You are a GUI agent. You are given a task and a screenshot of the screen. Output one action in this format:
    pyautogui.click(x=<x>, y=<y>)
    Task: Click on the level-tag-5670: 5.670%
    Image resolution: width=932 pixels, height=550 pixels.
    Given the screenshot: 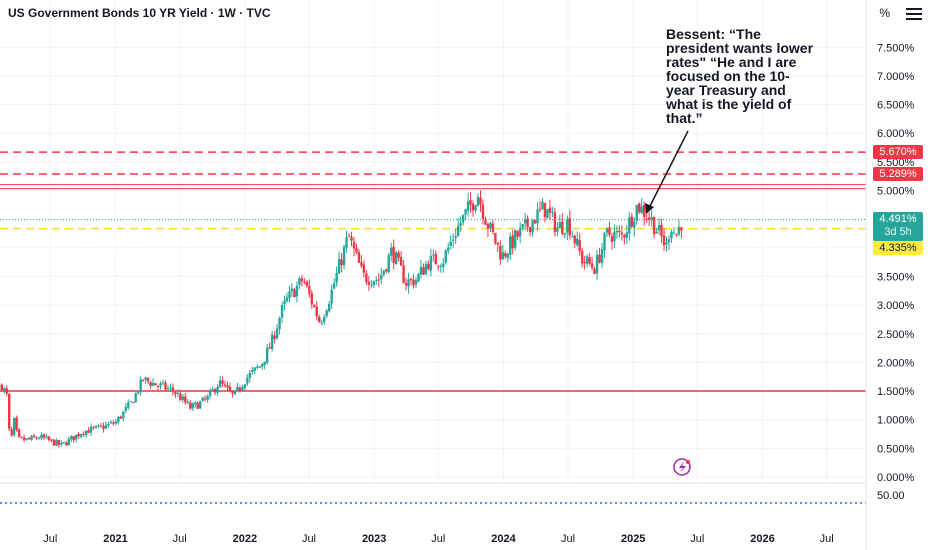 What is the action you would take?
    pyautogui.click(x=898, y=152)
    